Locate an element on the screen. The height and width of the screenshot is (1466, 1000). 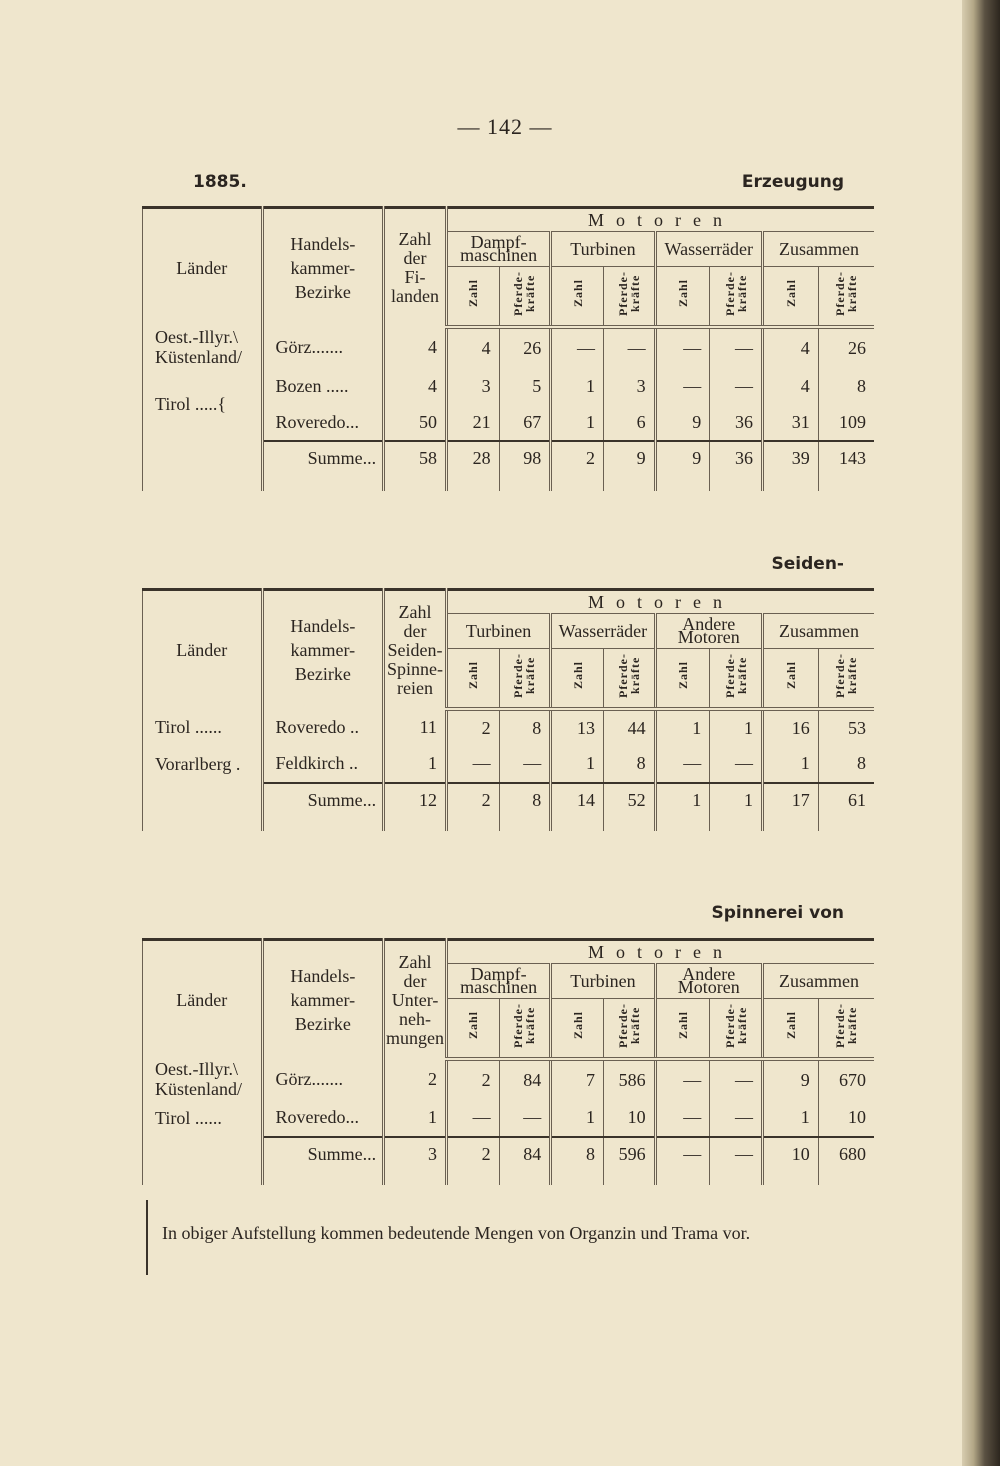
sum-value: — is located at coordinates (736, 1160).